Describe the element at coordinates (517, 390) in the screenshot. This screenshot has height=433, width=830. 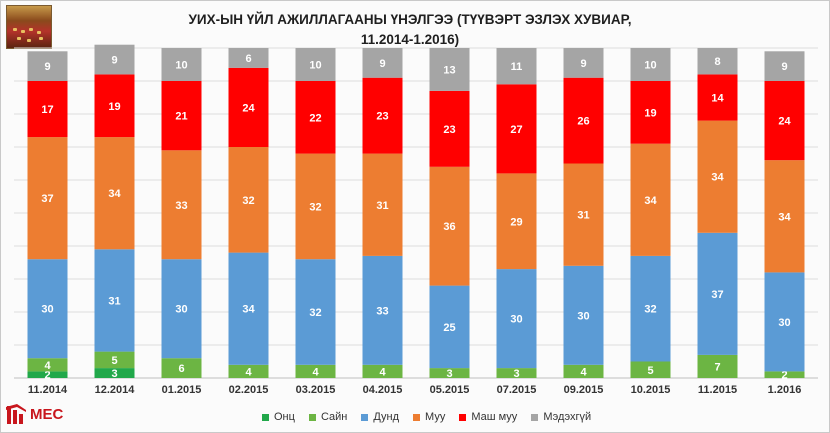
I see `x-tick-label: 07.2015` at that location.